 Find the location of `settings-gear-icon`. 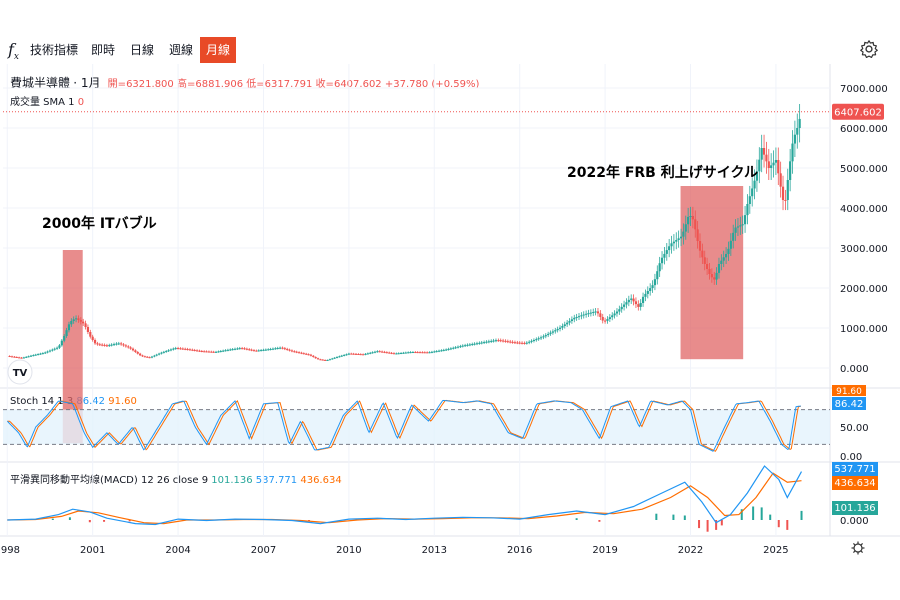

settings-gear-icon is located at coordinates (869, 49).